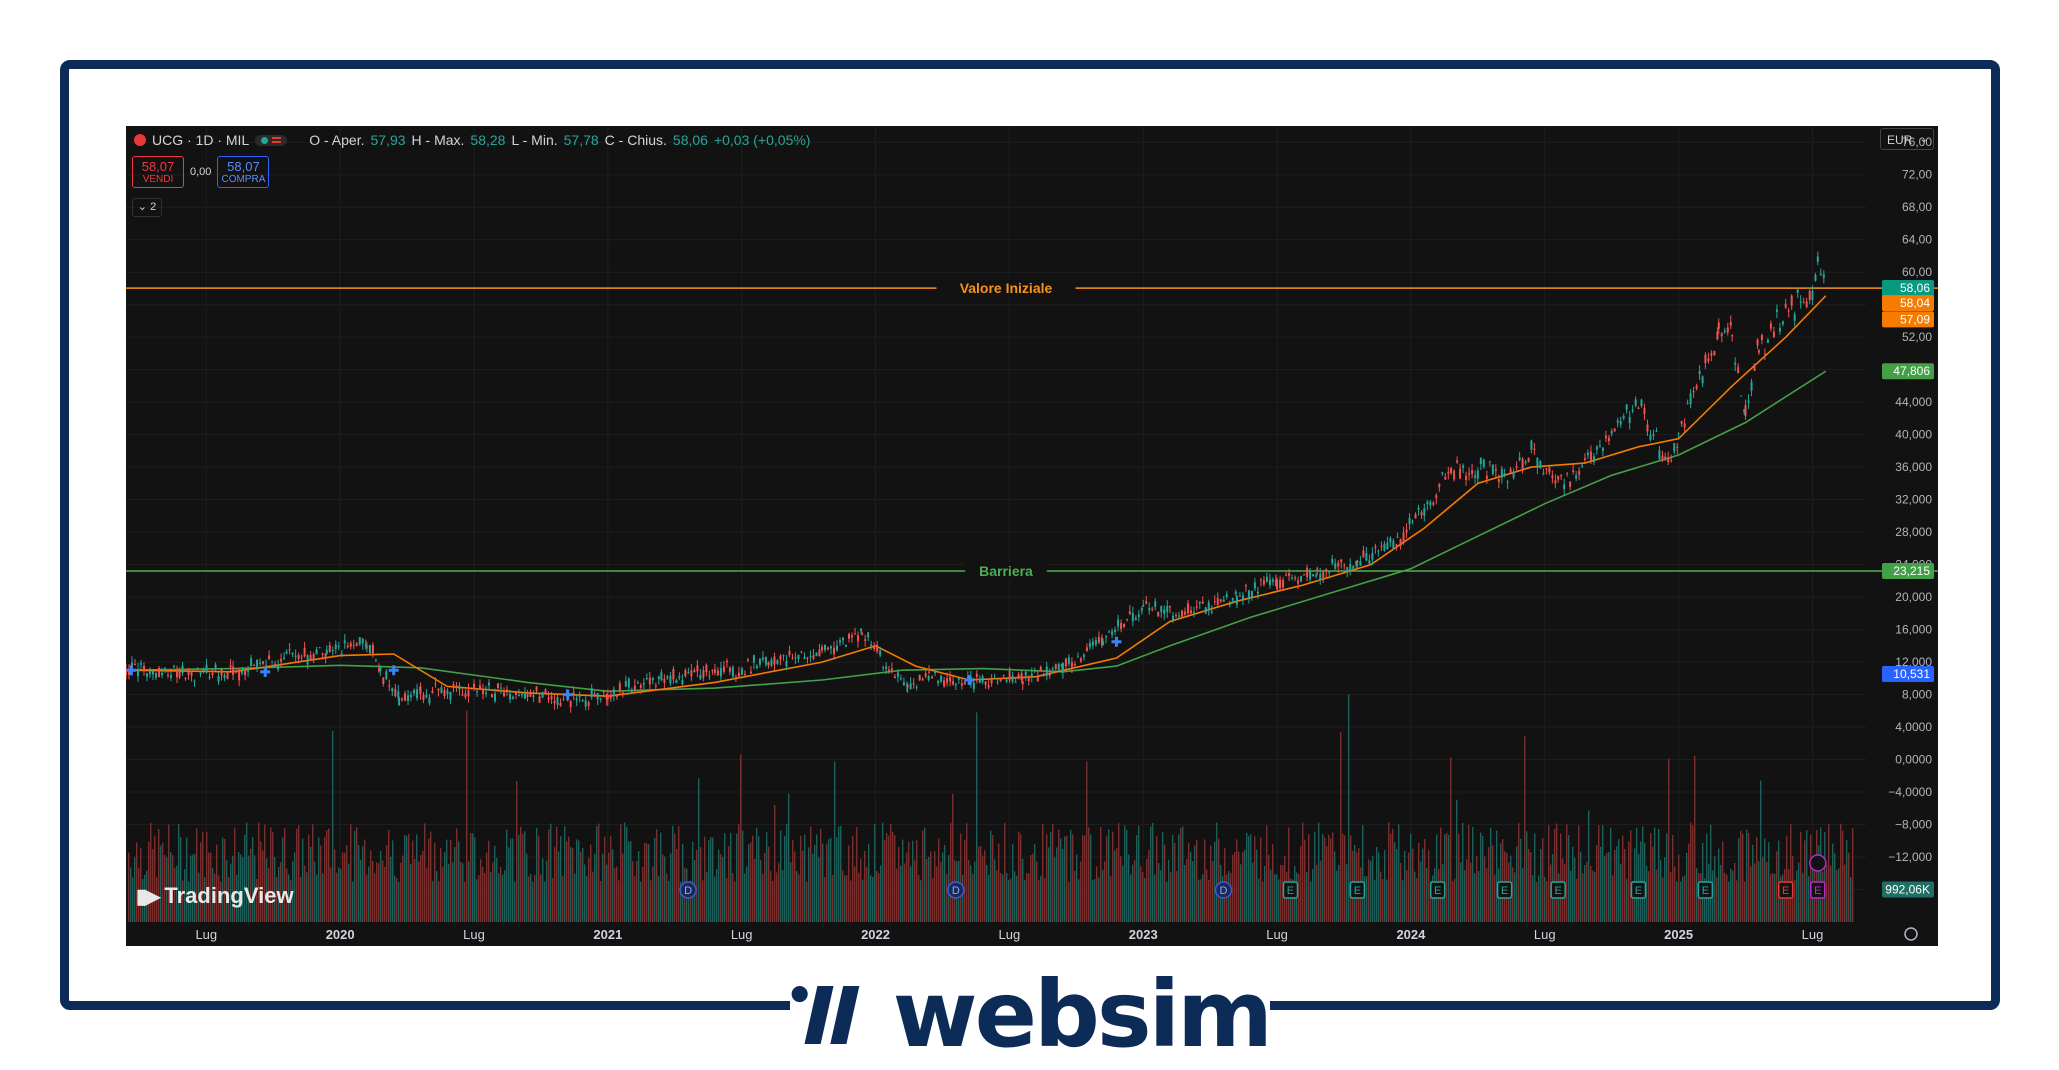 This screenshot has width=2059, height=1070. I want to click on symbol-label: UCG · 1D · MIL, so click(201, 140).